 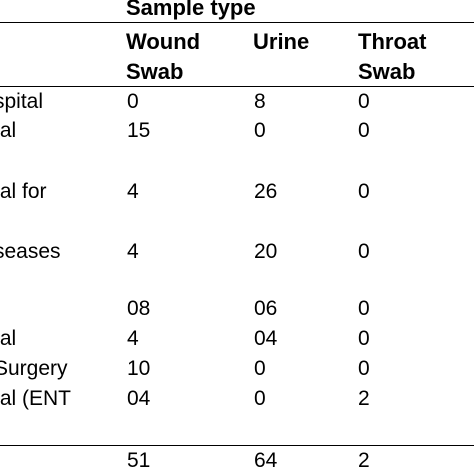 I want to click on total-wound-swab: 51, so click(x=139, y=460).